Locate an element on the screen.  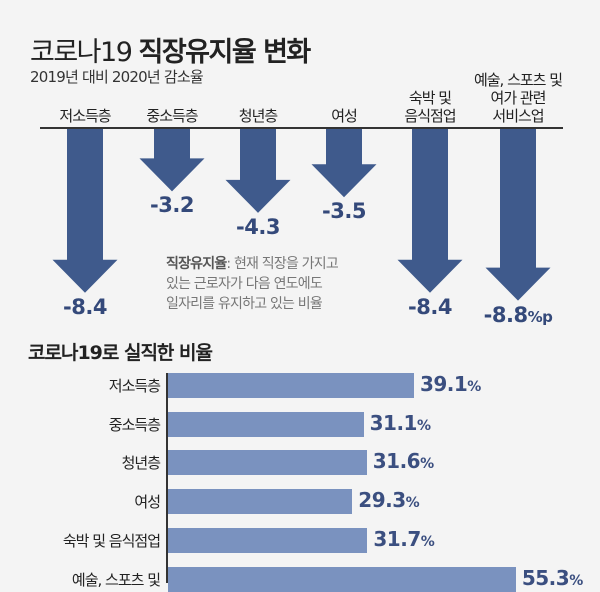
note-line: 일자리를 유지하고 있는 비율 is located at coordinates (244, 304).